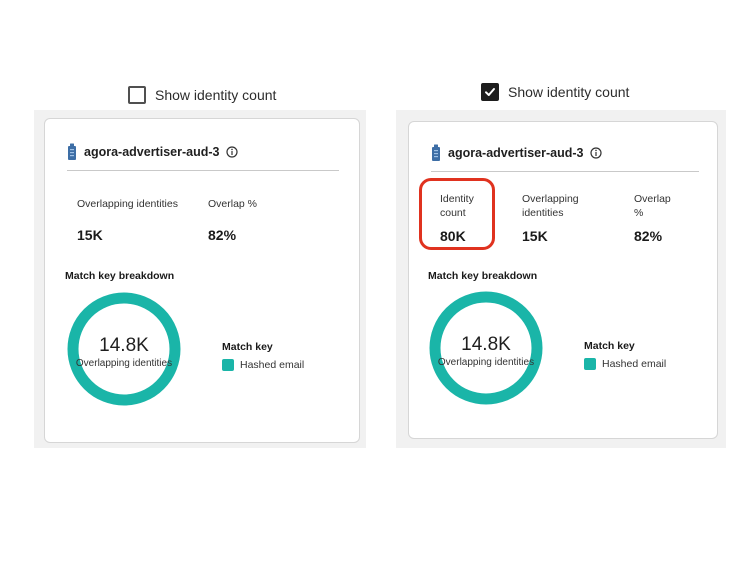  I want to click on checkbox-unchecked, so click(137, 95).